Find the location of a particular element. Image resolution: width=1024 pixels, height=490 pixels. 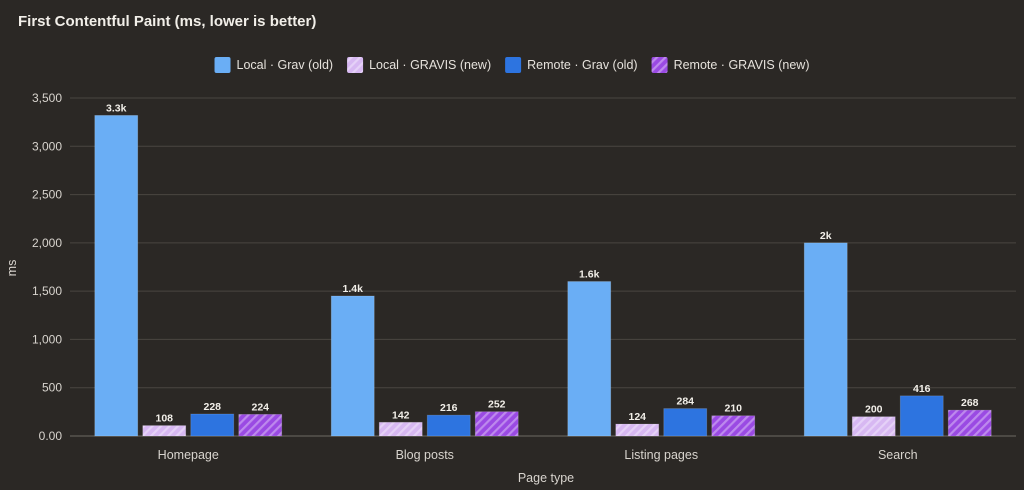

legend-item: Local · GRAVIS (new) is located at coordinates (419, 65).